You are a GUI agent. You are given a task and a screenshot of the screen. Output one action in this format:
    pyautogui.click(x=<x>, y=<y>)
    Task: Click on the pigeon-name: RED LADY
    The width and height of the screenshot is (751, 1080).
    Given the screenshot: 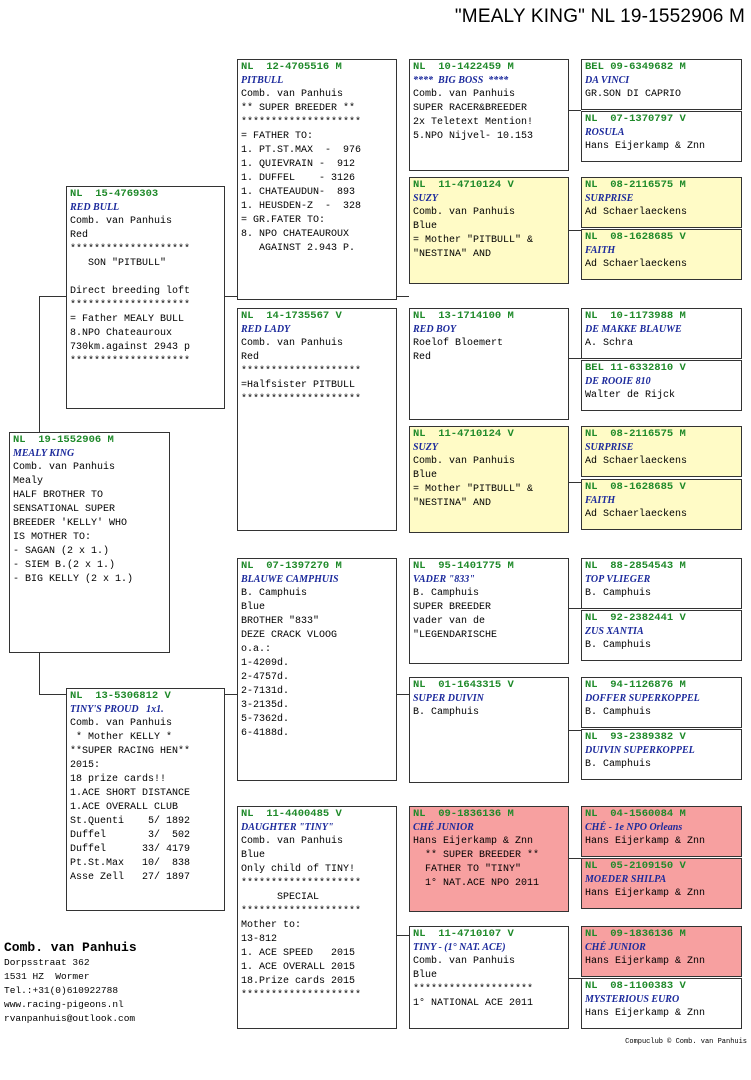 What is the action you would take?
    pyautogui.click(x=266, y=329)
    